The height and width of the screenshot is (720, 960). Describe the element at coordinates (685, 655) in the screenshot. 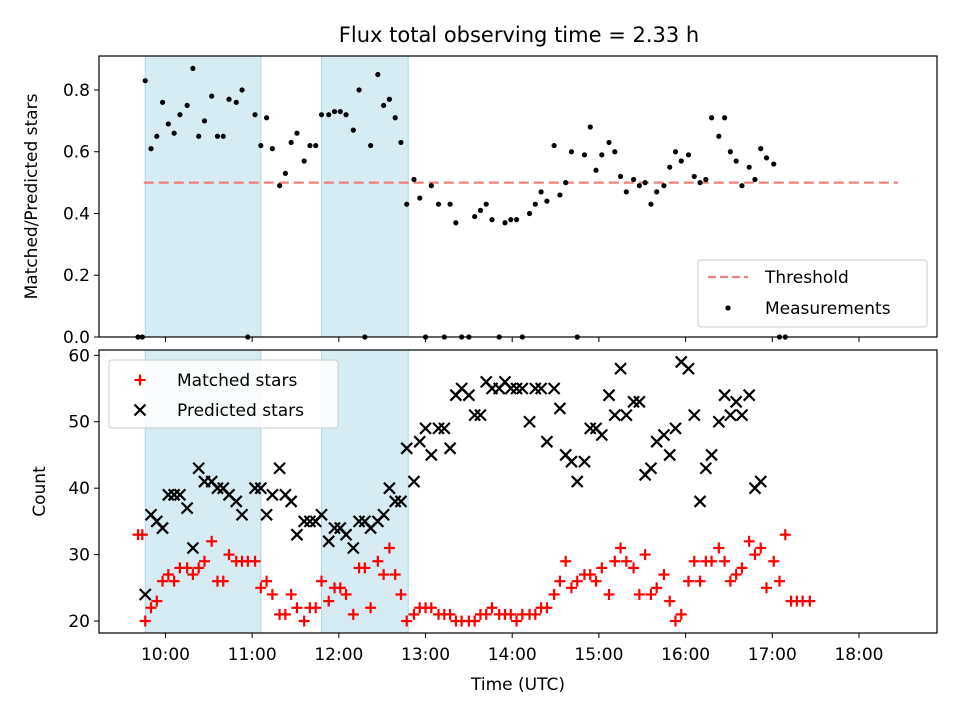

I see `x-tick-label: 16:00` at that location.